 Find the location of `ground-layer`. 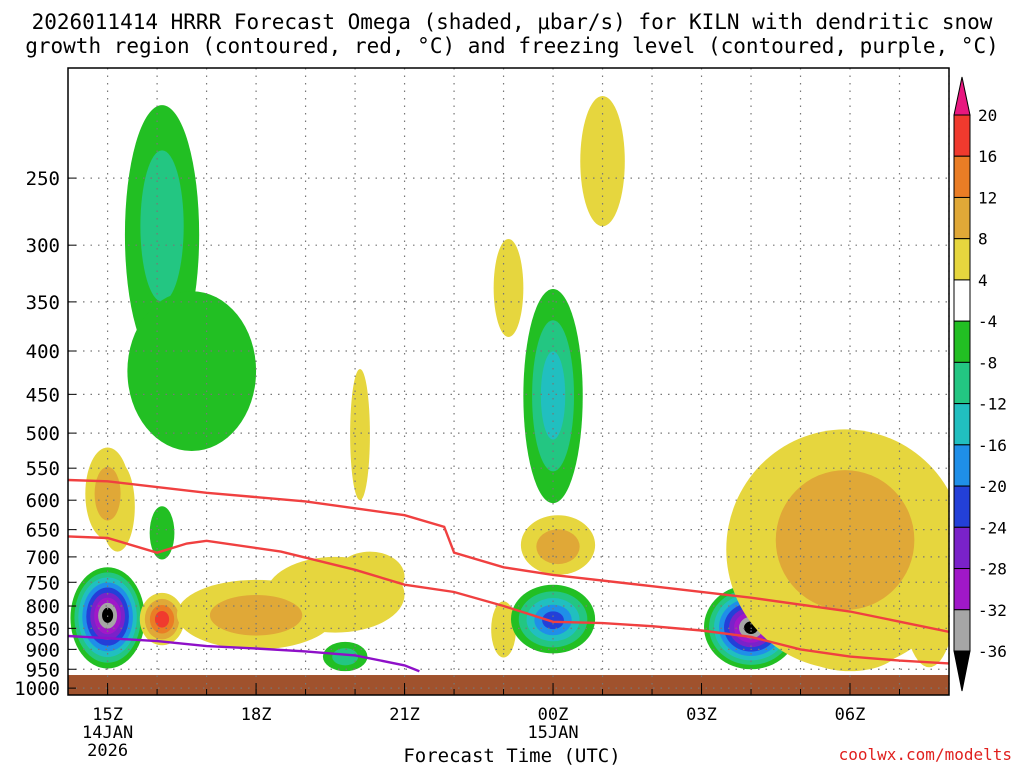

ground-layer is located at coordinates (508, 685).